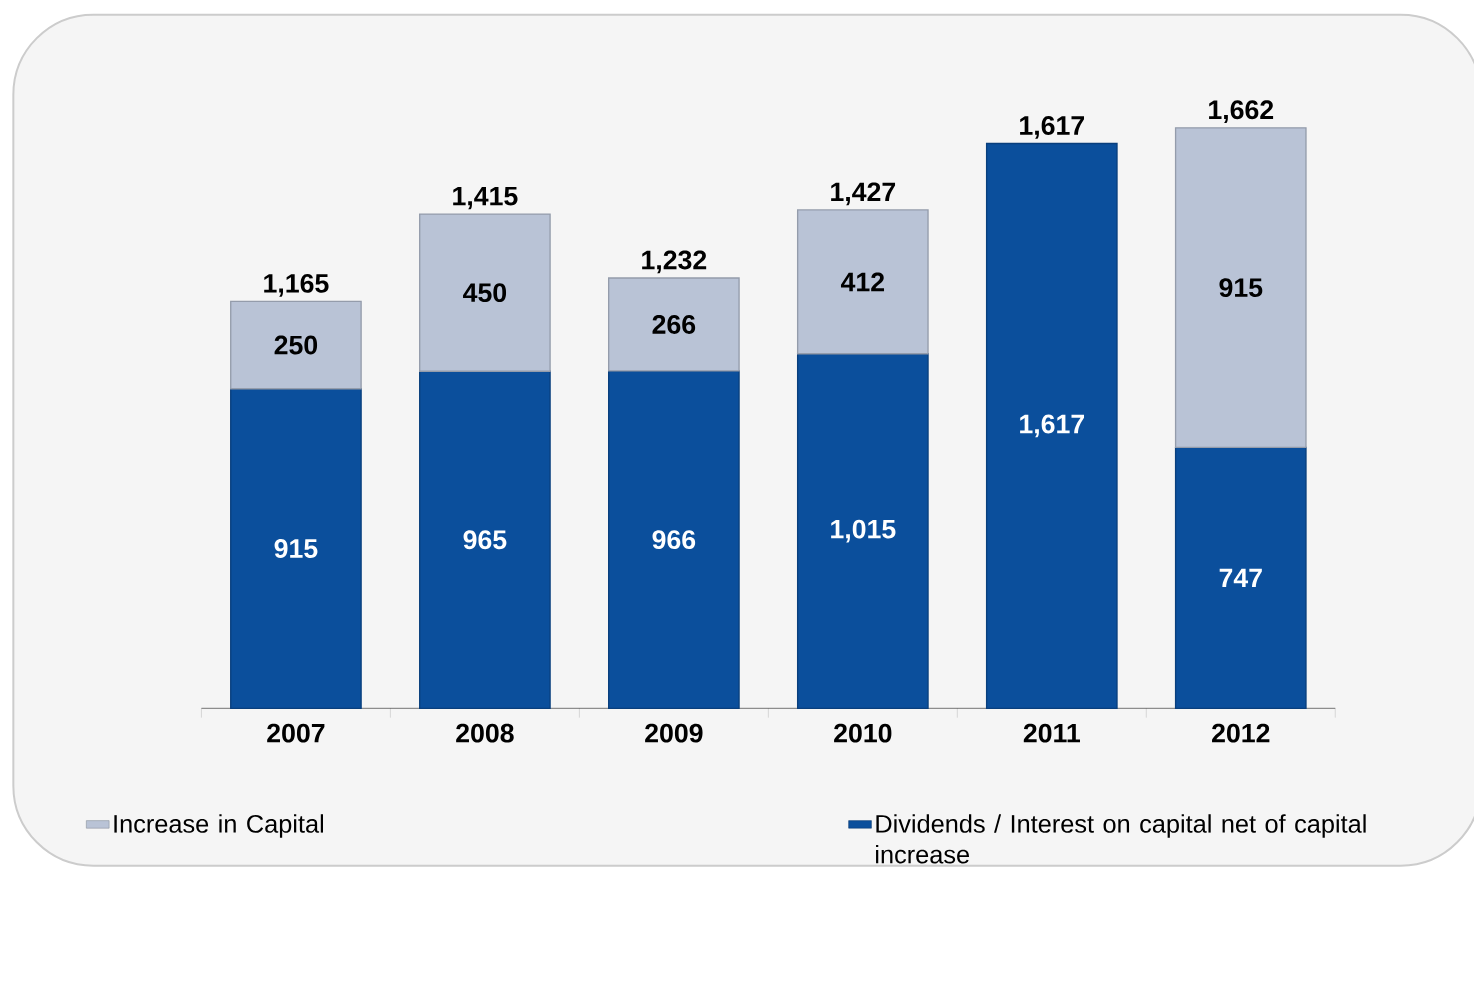 The height and width of the screenshot is (992, 1474). What do you see at coordinates (1121, 839) in the screenshot?
I see `legend-label: Dividends / Interest on capital net of capital increase` at bounding box center [1121, 839].